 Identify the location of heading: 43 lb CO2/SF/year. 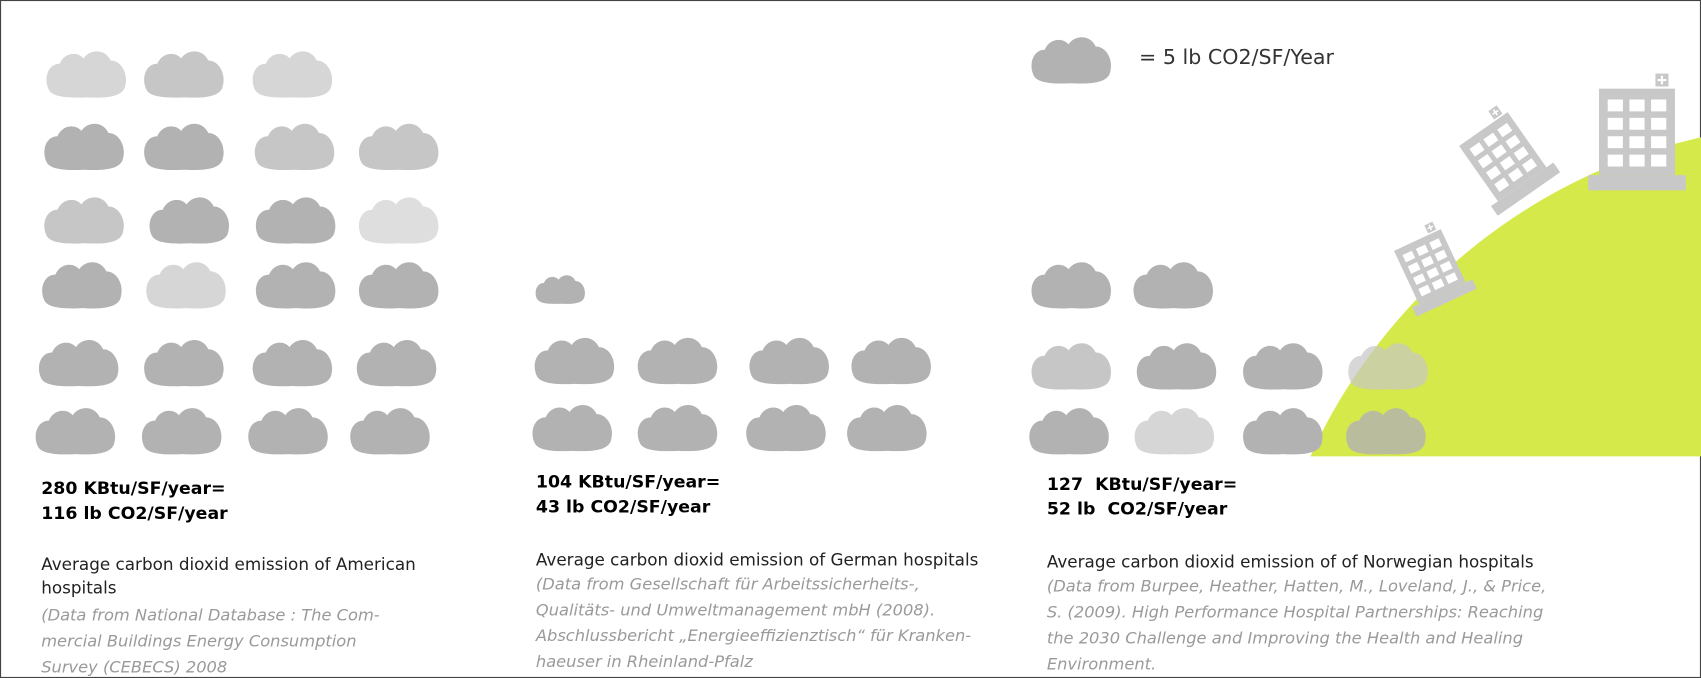
(623, 508).